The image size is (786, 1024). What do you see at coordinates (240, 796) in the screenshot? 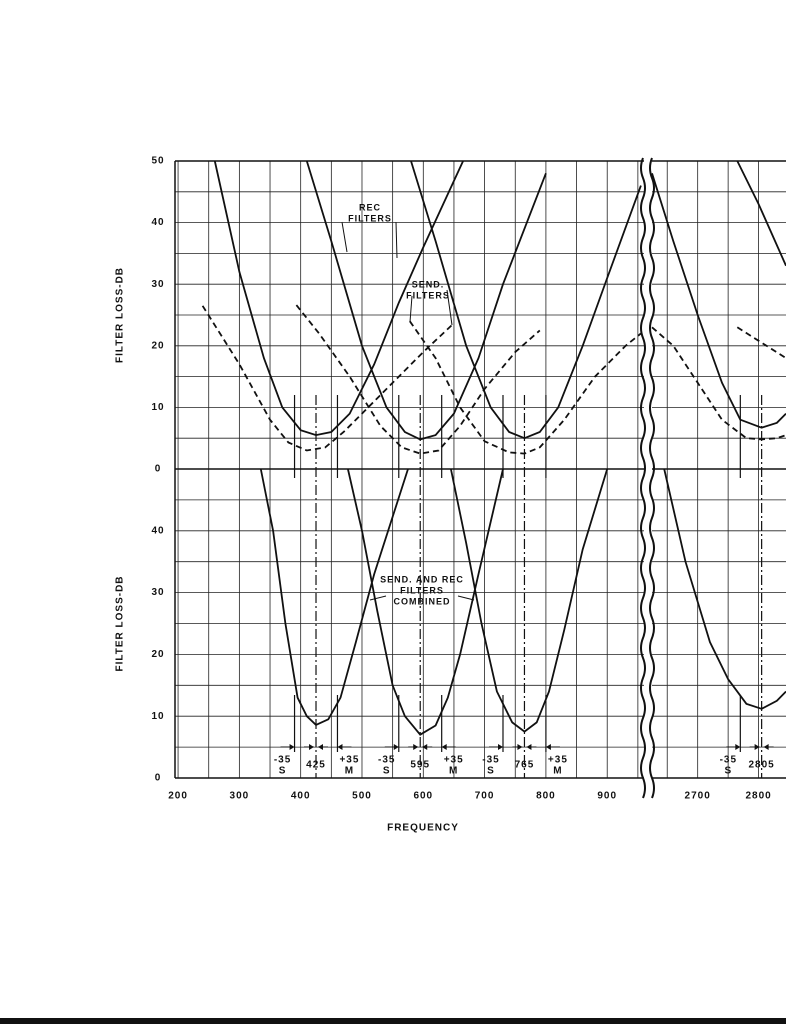
I see `x-tick-label: 300` at bounding box center [240, 796].